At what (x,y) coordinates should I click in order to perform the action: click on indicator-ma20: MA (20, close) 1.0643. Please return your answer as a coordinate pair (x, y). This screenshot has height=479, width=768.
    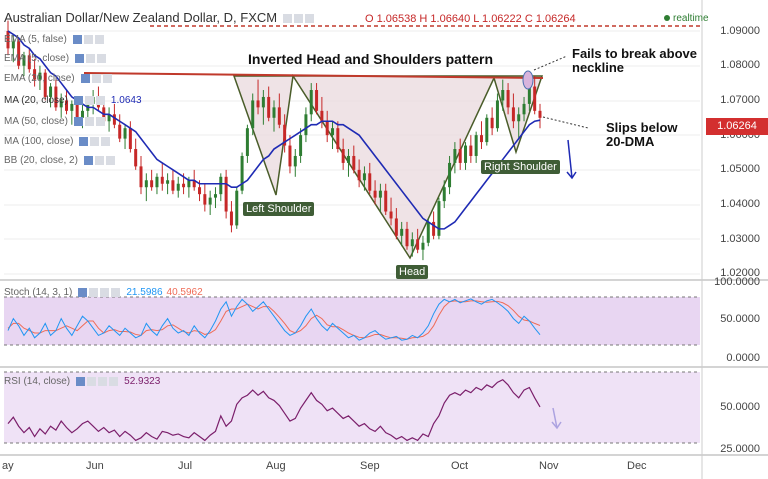
    Looking at the image, I should click on (73, 100).